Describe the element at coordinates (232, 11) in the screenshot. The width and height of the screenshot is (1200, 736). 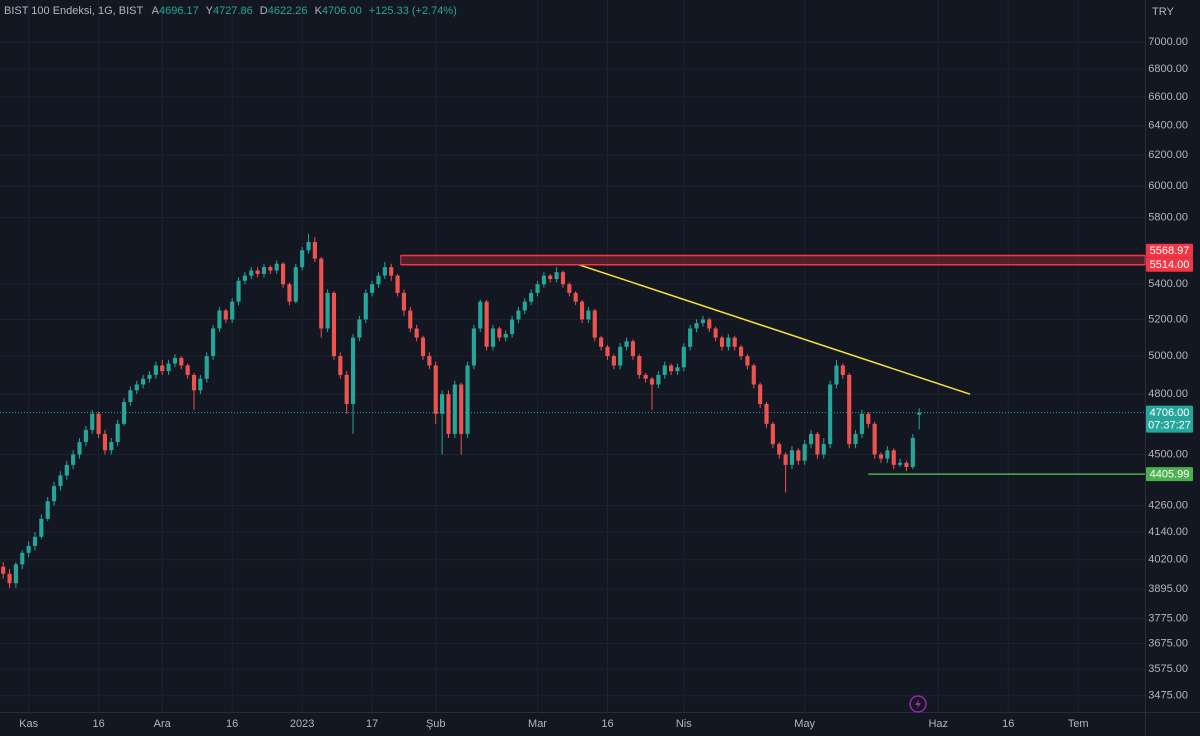
I see `field-value: 4727.86` at that location.